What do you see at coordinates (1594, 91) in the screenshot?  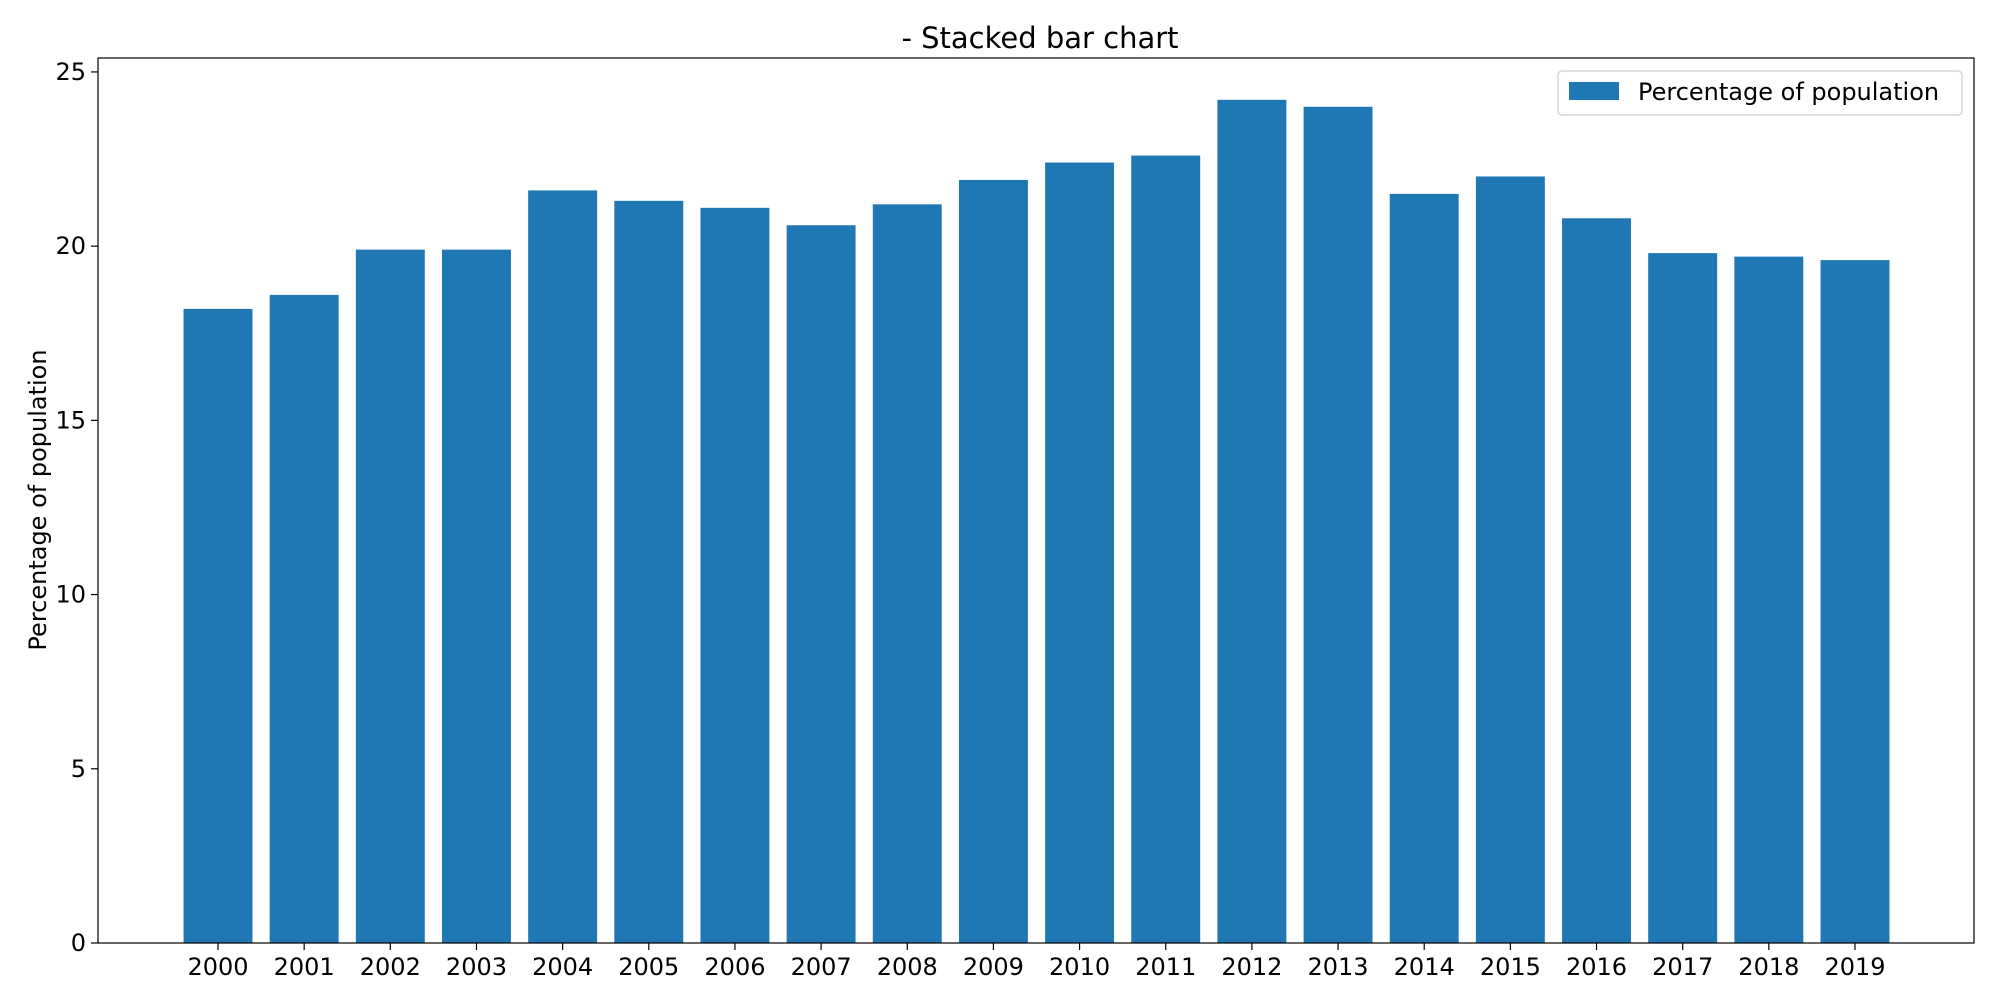 I see `legend-swatch` at bounding box center [1594, 91].